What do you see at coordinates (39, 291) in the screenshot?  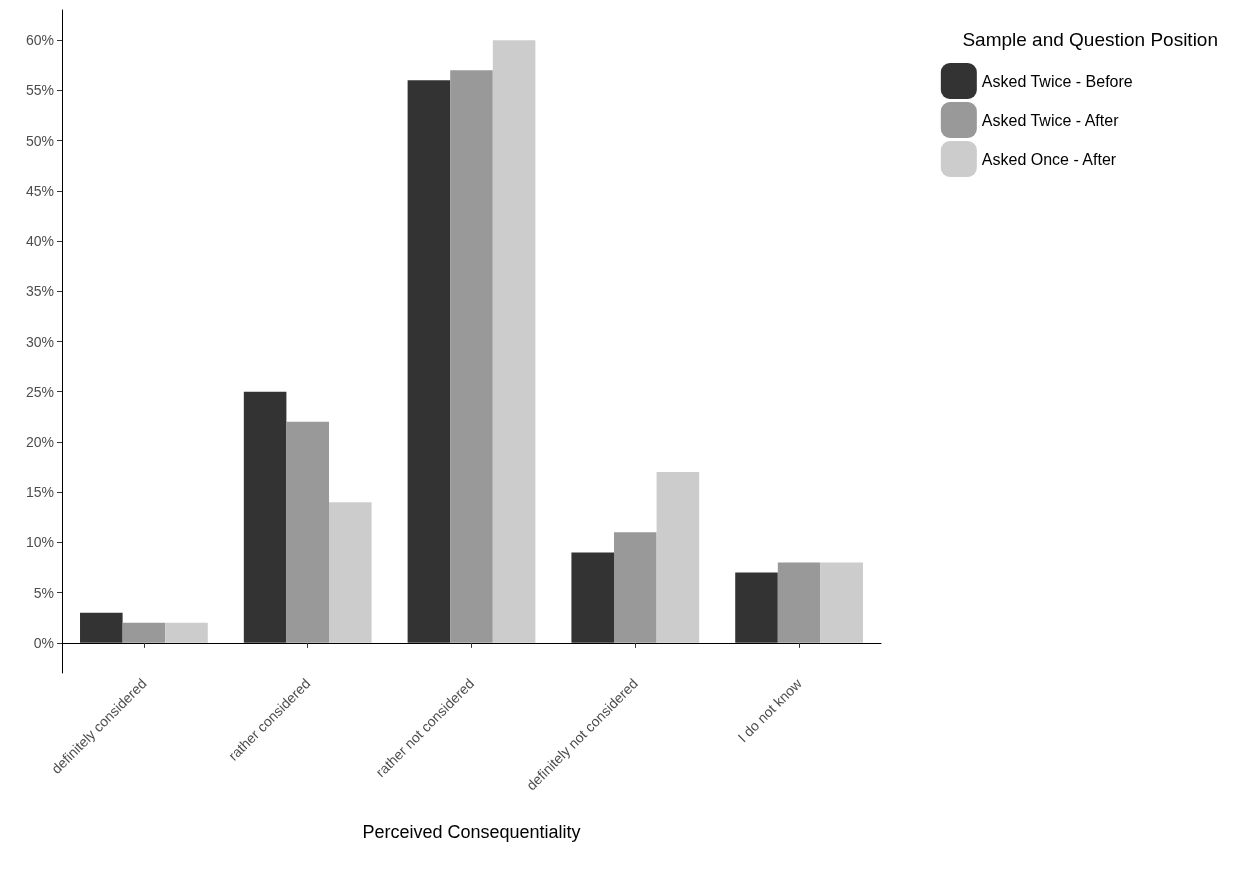 I see `y-tick-label: 35%` at bounding box center [39, 291].